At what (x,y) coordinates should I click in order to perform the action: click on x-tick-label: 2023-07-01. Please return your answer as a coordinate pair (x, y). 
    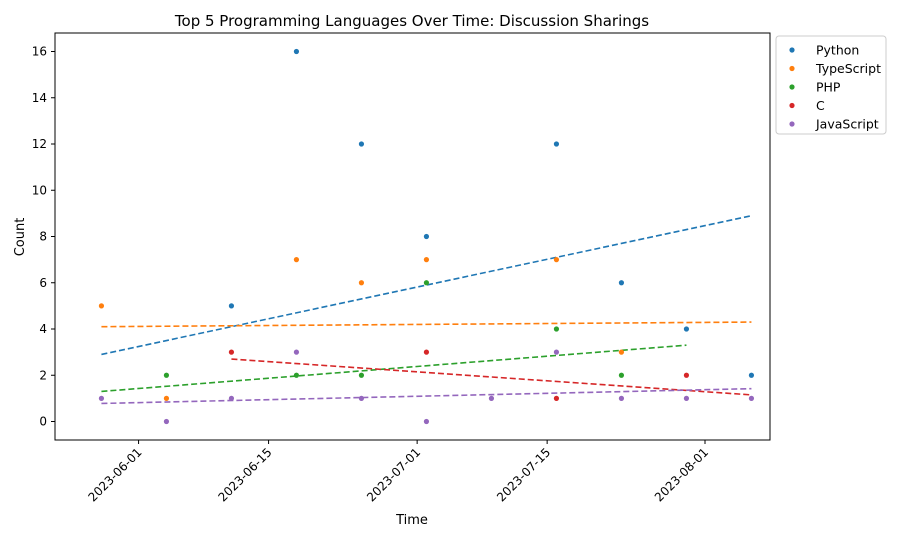
    Looking at the image, I should click on (393, 474).